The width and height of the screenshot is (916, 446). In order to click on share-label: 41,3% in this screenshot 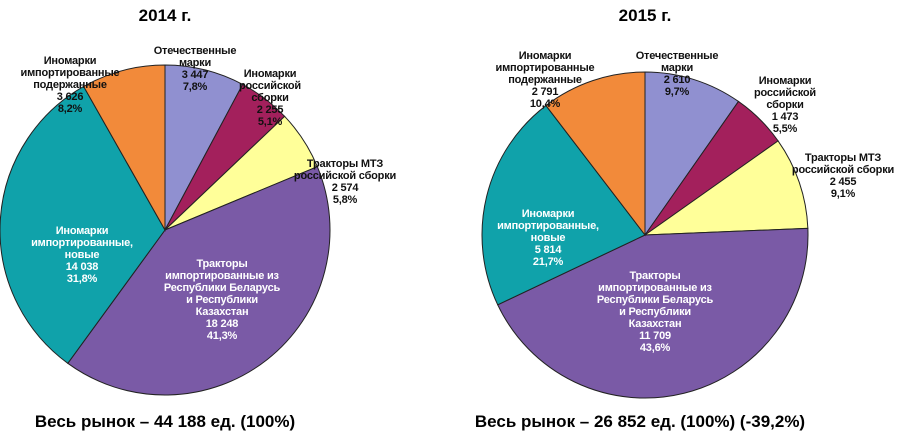, I will do `click(222, 336)`.